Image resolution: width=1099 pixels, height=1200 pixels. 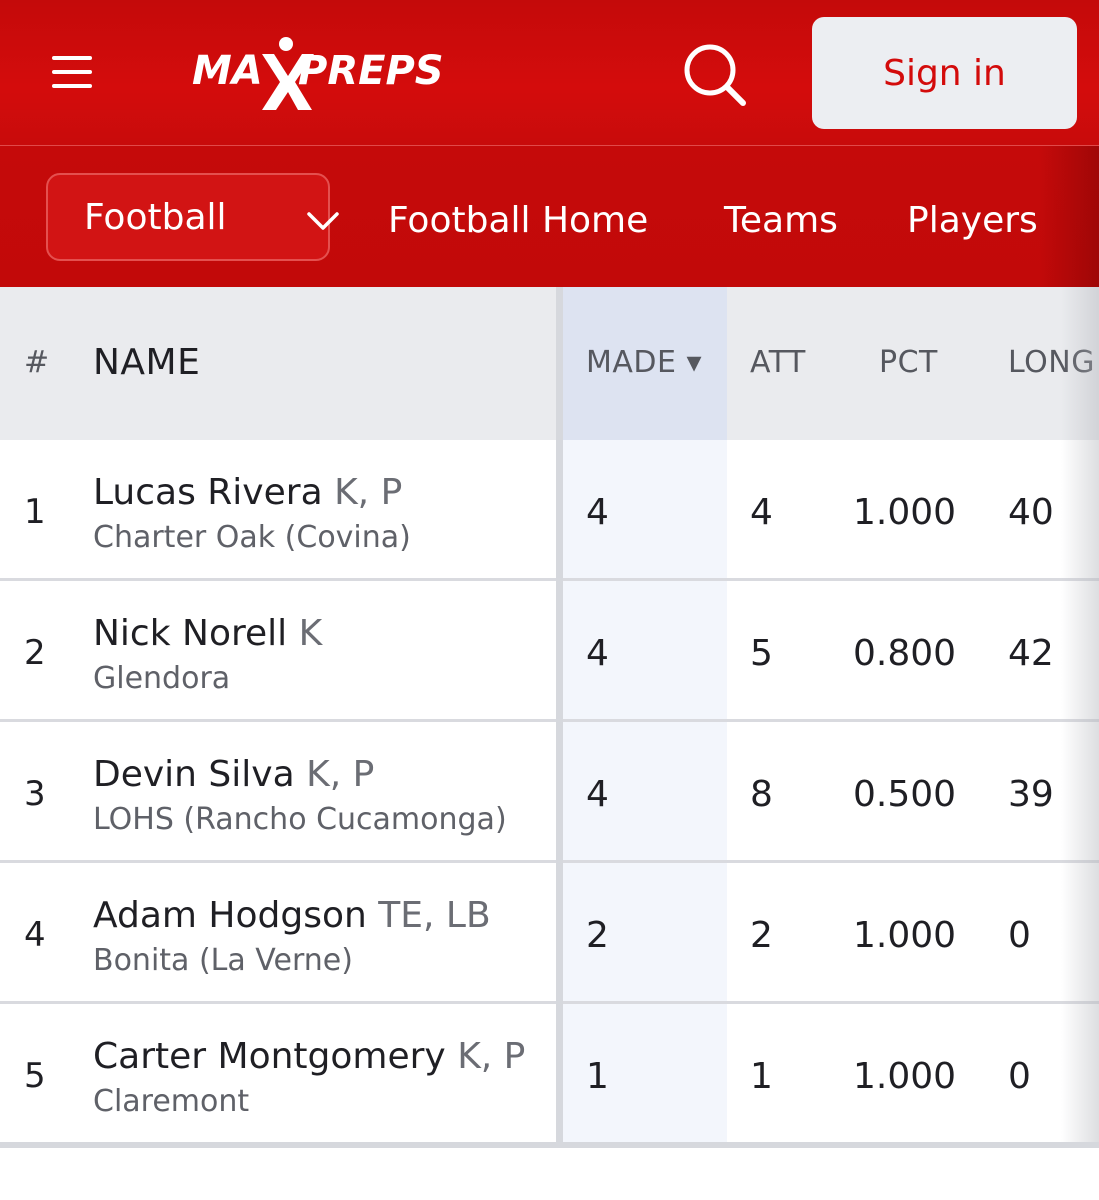 What do you see at coordinates (230, 915) in the screenshot?
I see `player-name: Adam Hodgson` at bounding box center [230, 915].